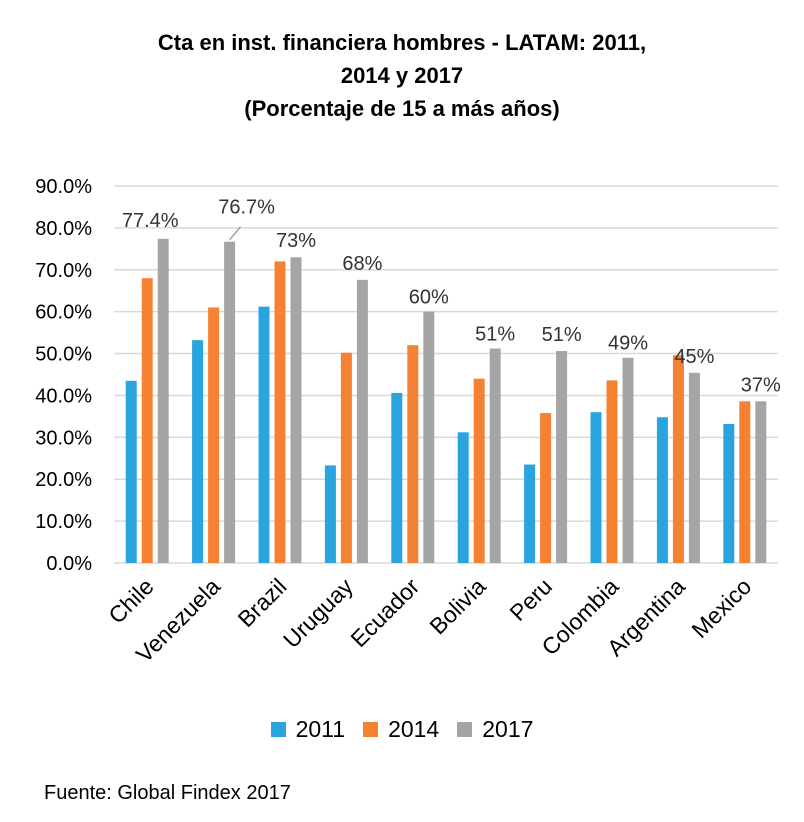 The height and width of the screenshot is (822, 804). What do you see at coordinates (261, 602) in the screenshot?
I see `x-tick-label: Brazil` at bounding box center [261, 602].